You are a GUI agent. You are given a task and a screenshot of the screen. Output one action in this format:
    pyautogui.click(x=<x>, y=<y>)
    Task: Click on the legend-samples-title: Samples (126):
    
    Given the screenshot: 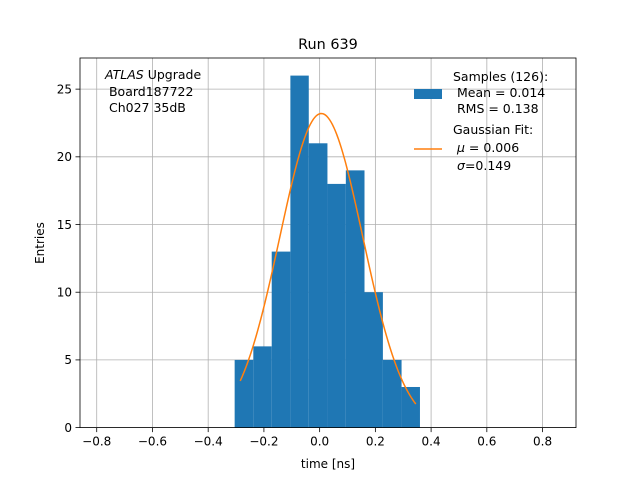 What is the action you would take?
    pyautogui.click(x=500, y=76)
    